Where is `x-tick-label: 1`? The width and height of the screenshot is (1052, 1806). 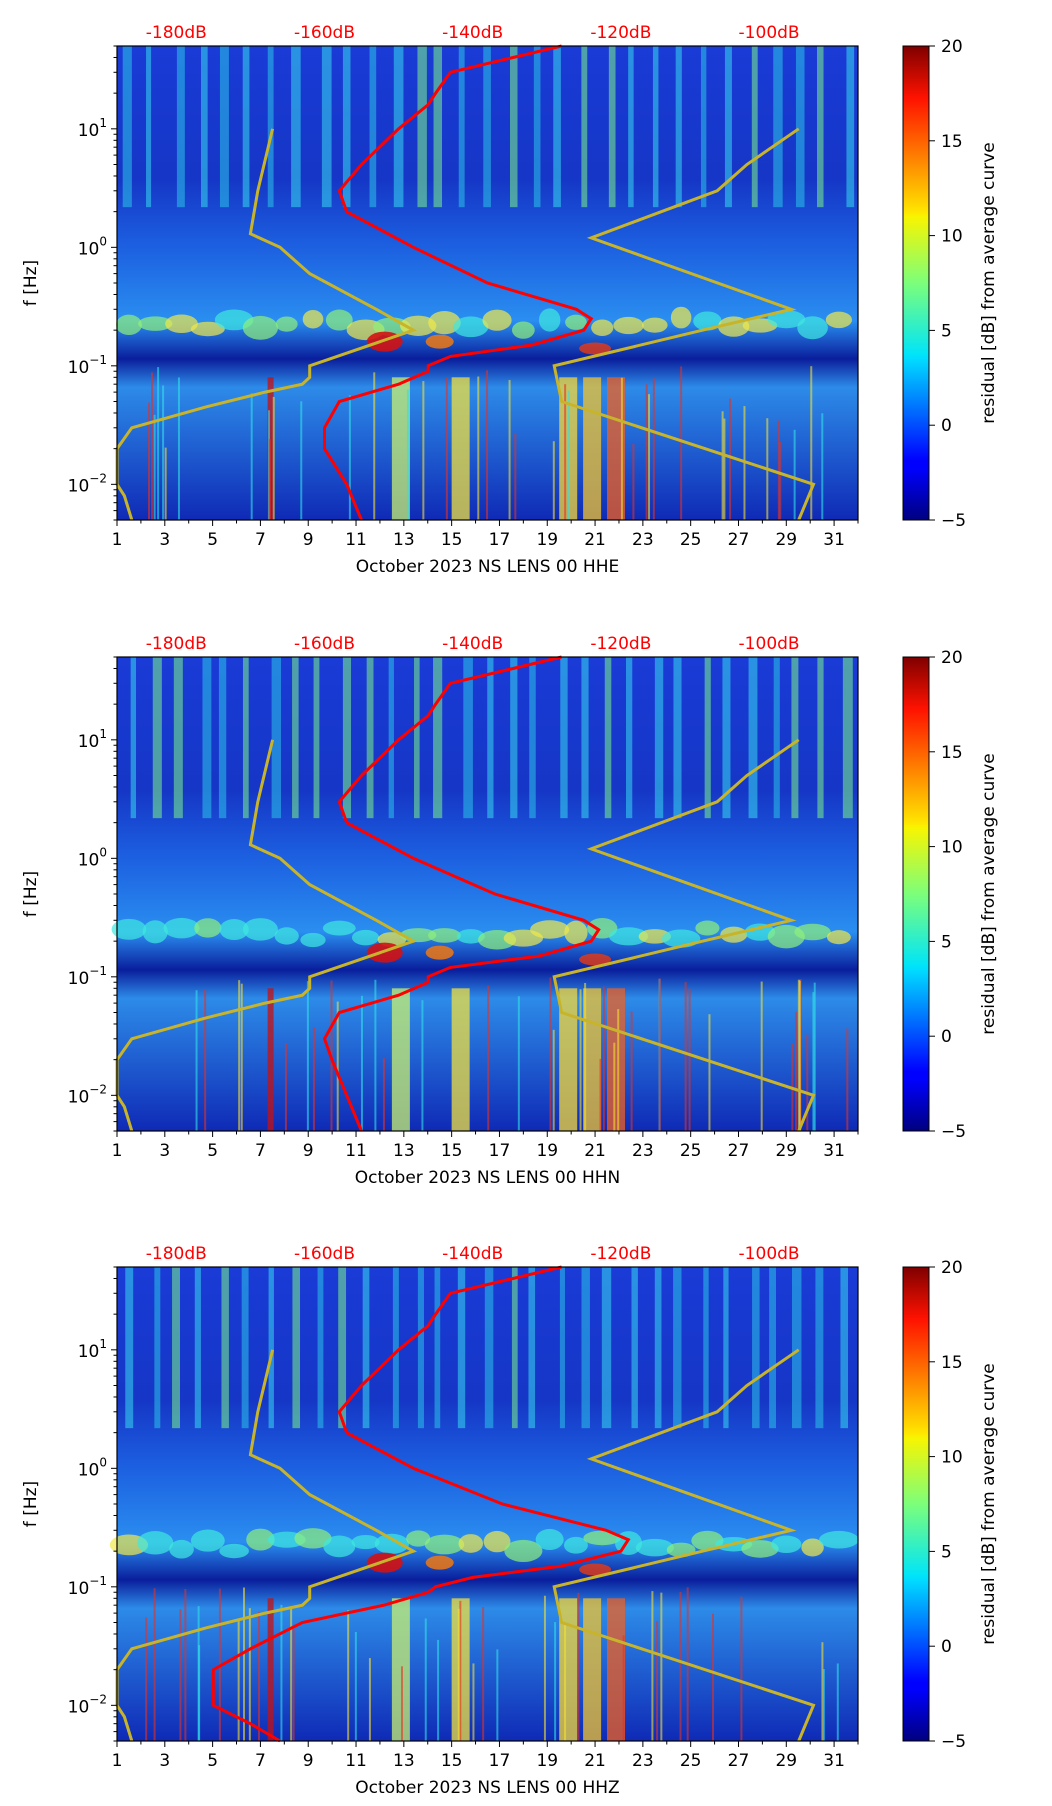
x-tick-label: 1 is located at coordinates (117, 1761).